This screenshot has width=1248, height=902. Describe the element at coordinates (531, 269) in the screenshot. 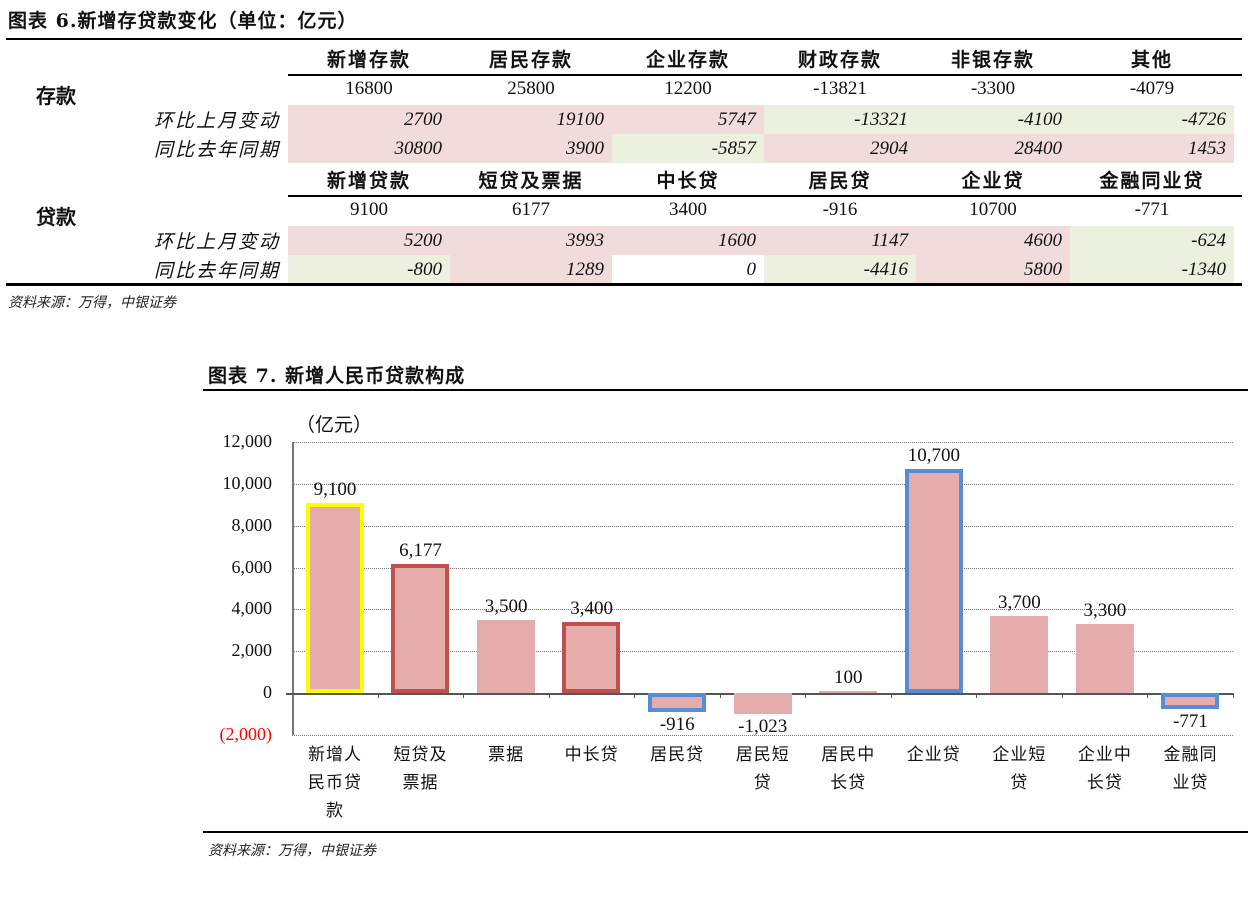

I see `yoy-cell: 1289` at that location.